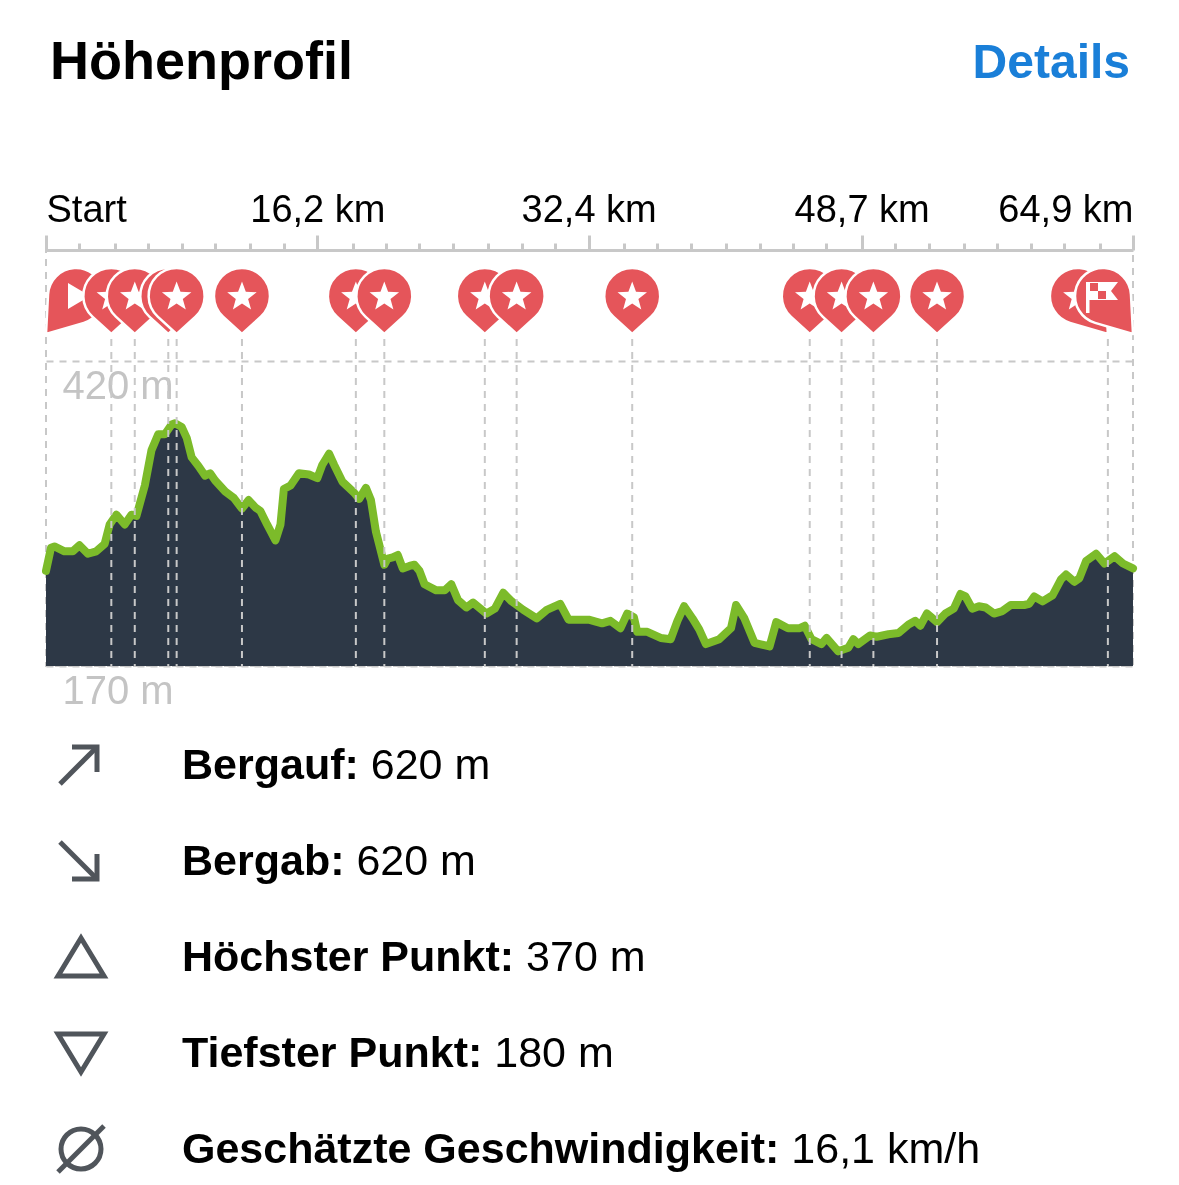 This screenshot has height=1185, width=1179. I want to click on text: Höchster Punkt: 370 m, so click(414, 956).